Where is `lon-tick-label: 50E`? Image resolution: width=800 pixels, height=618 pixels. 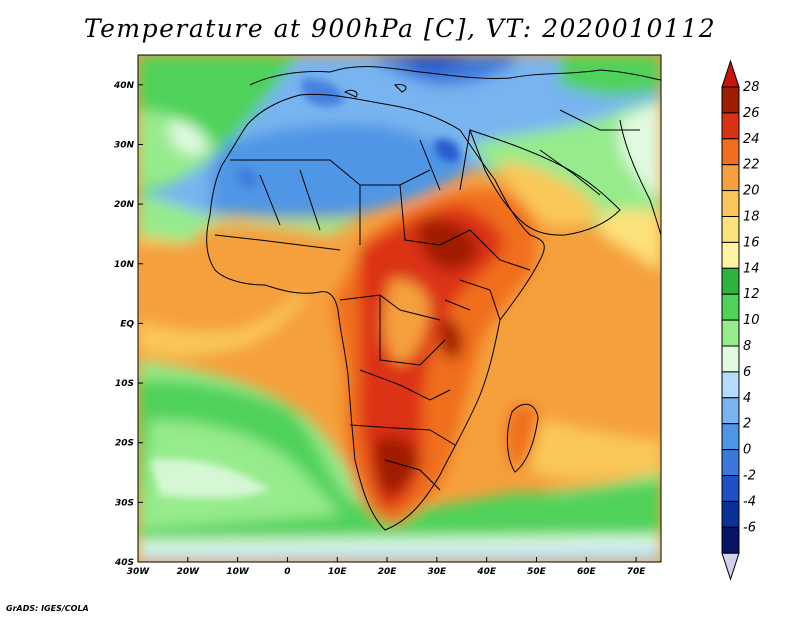
lon-tick-label: 50E is located at coordinates (537, 572).